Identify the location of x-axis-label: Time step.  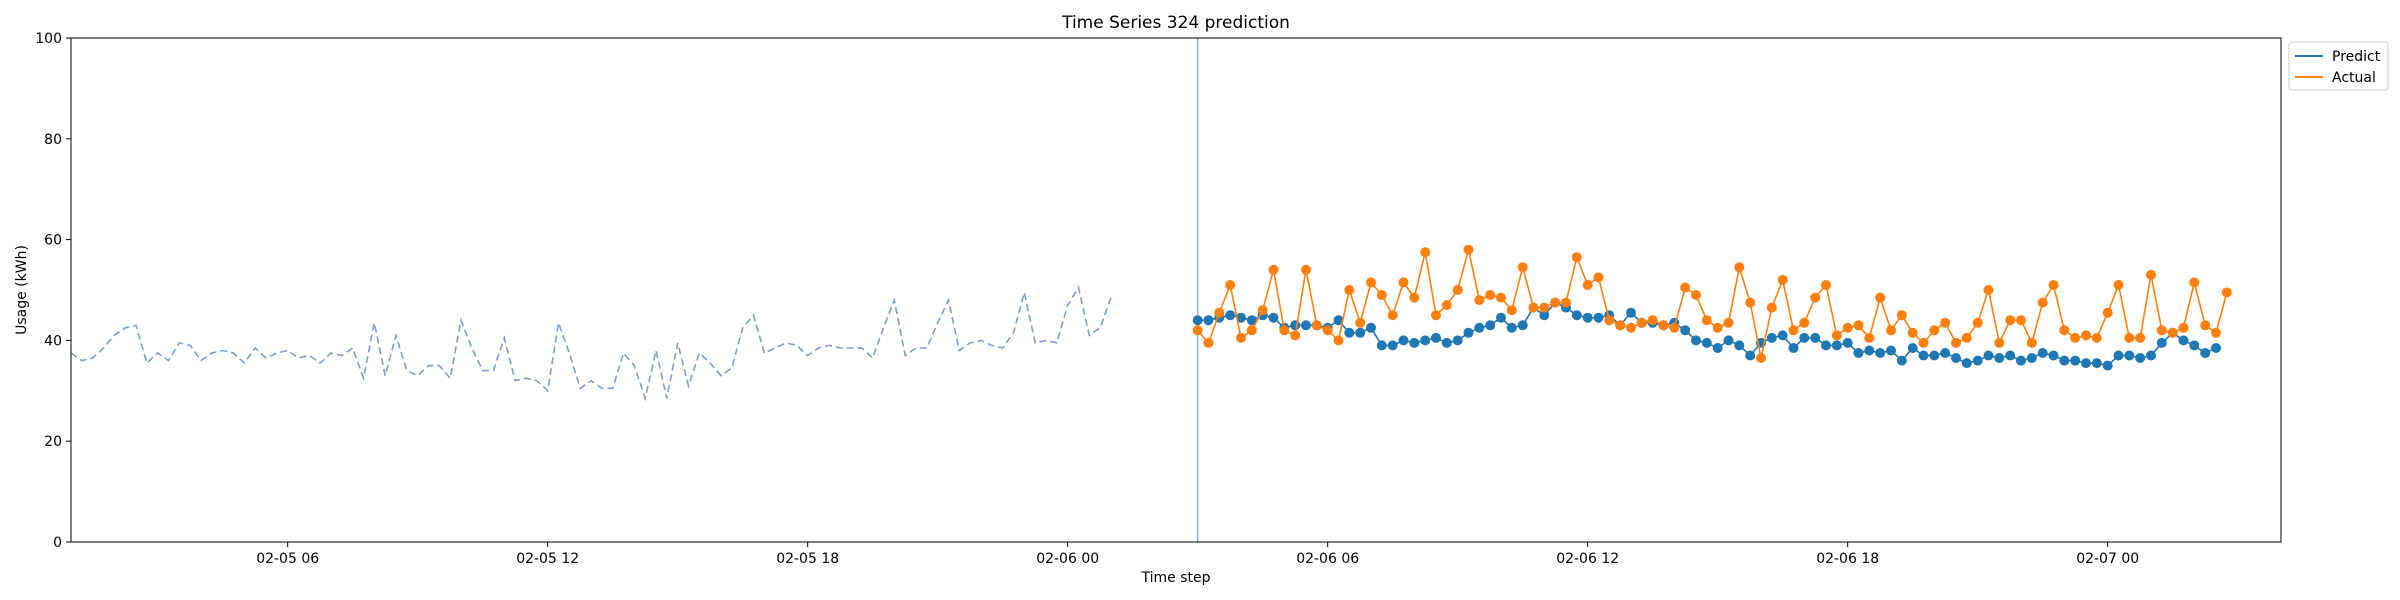
(1176, 578).